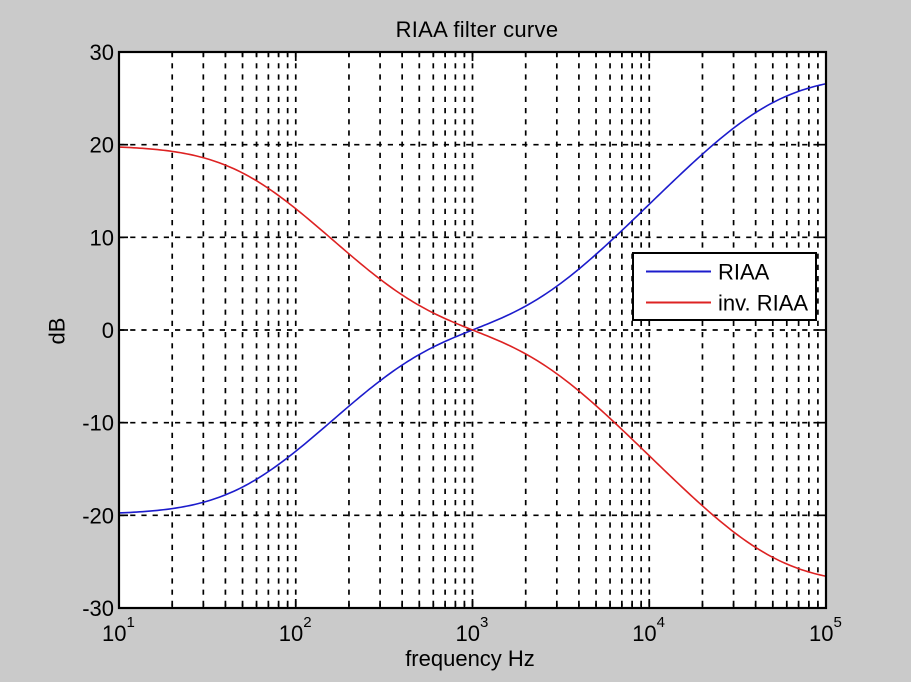 Image resolution: width=911 pixels, height=682 pixels. What do you see at coordinates (102, 52) in the screenshot?
I see `svg-text: 30` at bounding box center [102, 52].